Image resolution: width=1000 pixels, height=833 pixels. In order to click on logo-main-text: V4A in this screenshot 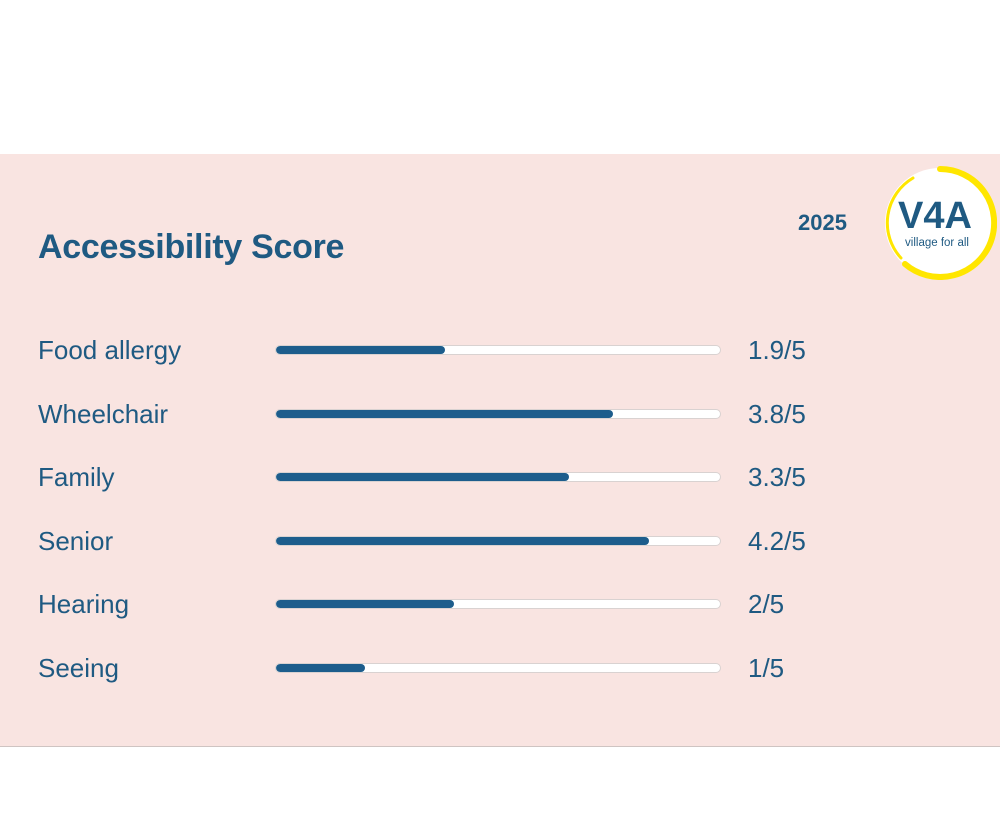, I will do `click(935, 216)`.